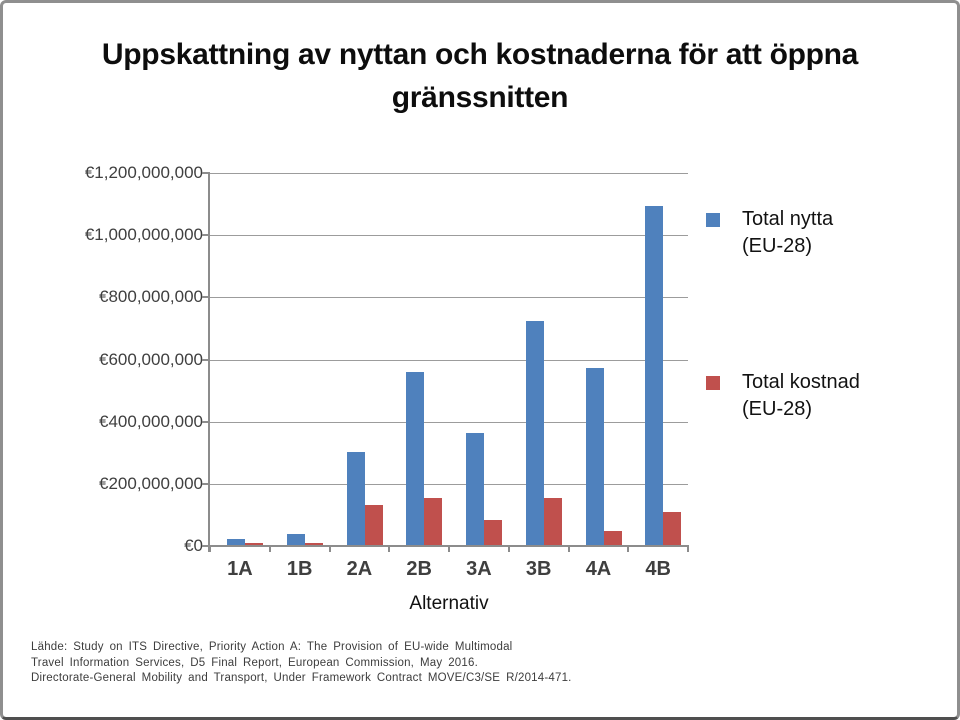 This screenshot has height=720, width=960. Describe the element at coordinates (788, 219) in the screenshot. I see `legend-label-nytta-line1: Total nytta` at that location.